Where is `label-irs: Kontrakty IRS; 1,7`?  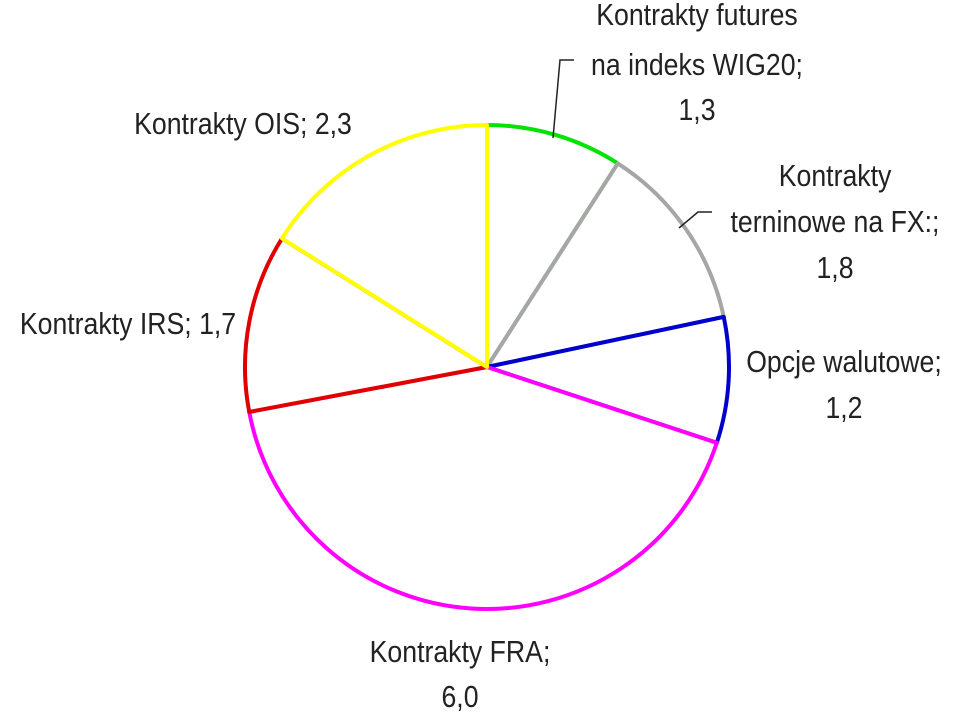 label-irs: Kontrakty IRS; 1,7 is located at coordinates (128, 324).